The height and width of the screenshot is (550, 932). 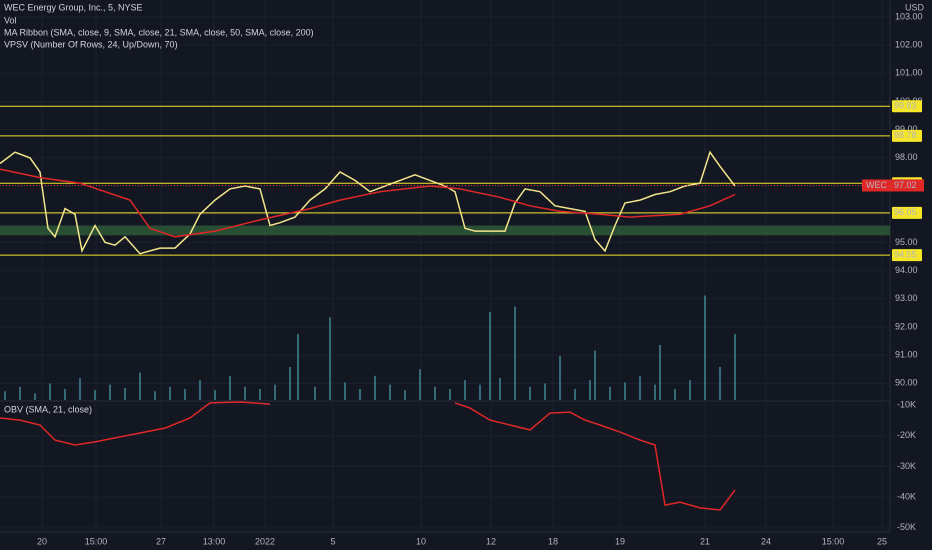 I want to click on x-tick-label: 21, so click(x=705, y=541).